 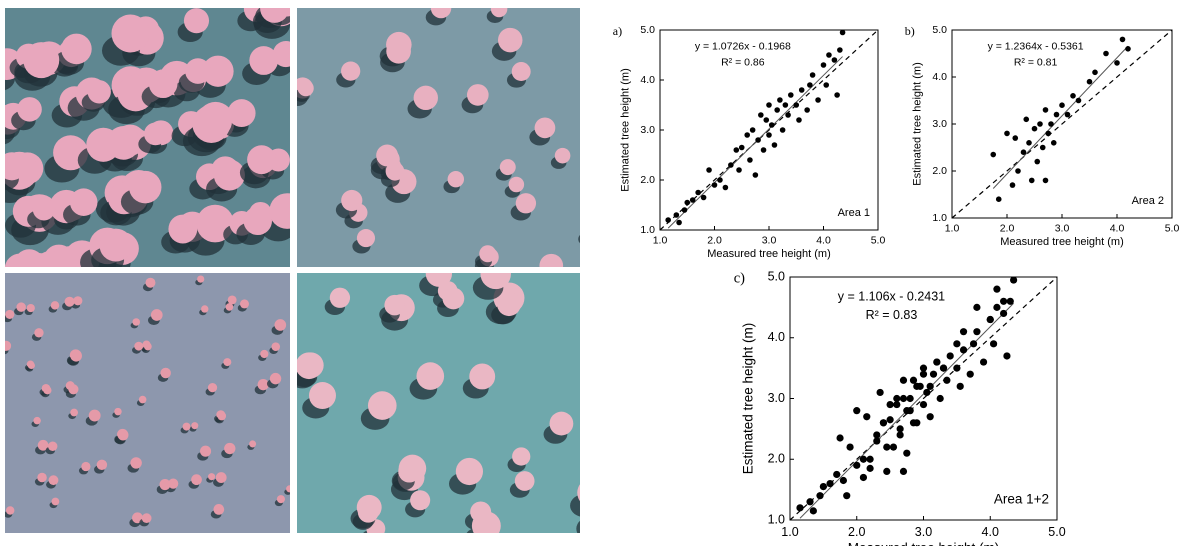 What do you see at coordinates (739, 278) in the screenshot?
I see `panel-label: c)` at bounding box center [739, 278].